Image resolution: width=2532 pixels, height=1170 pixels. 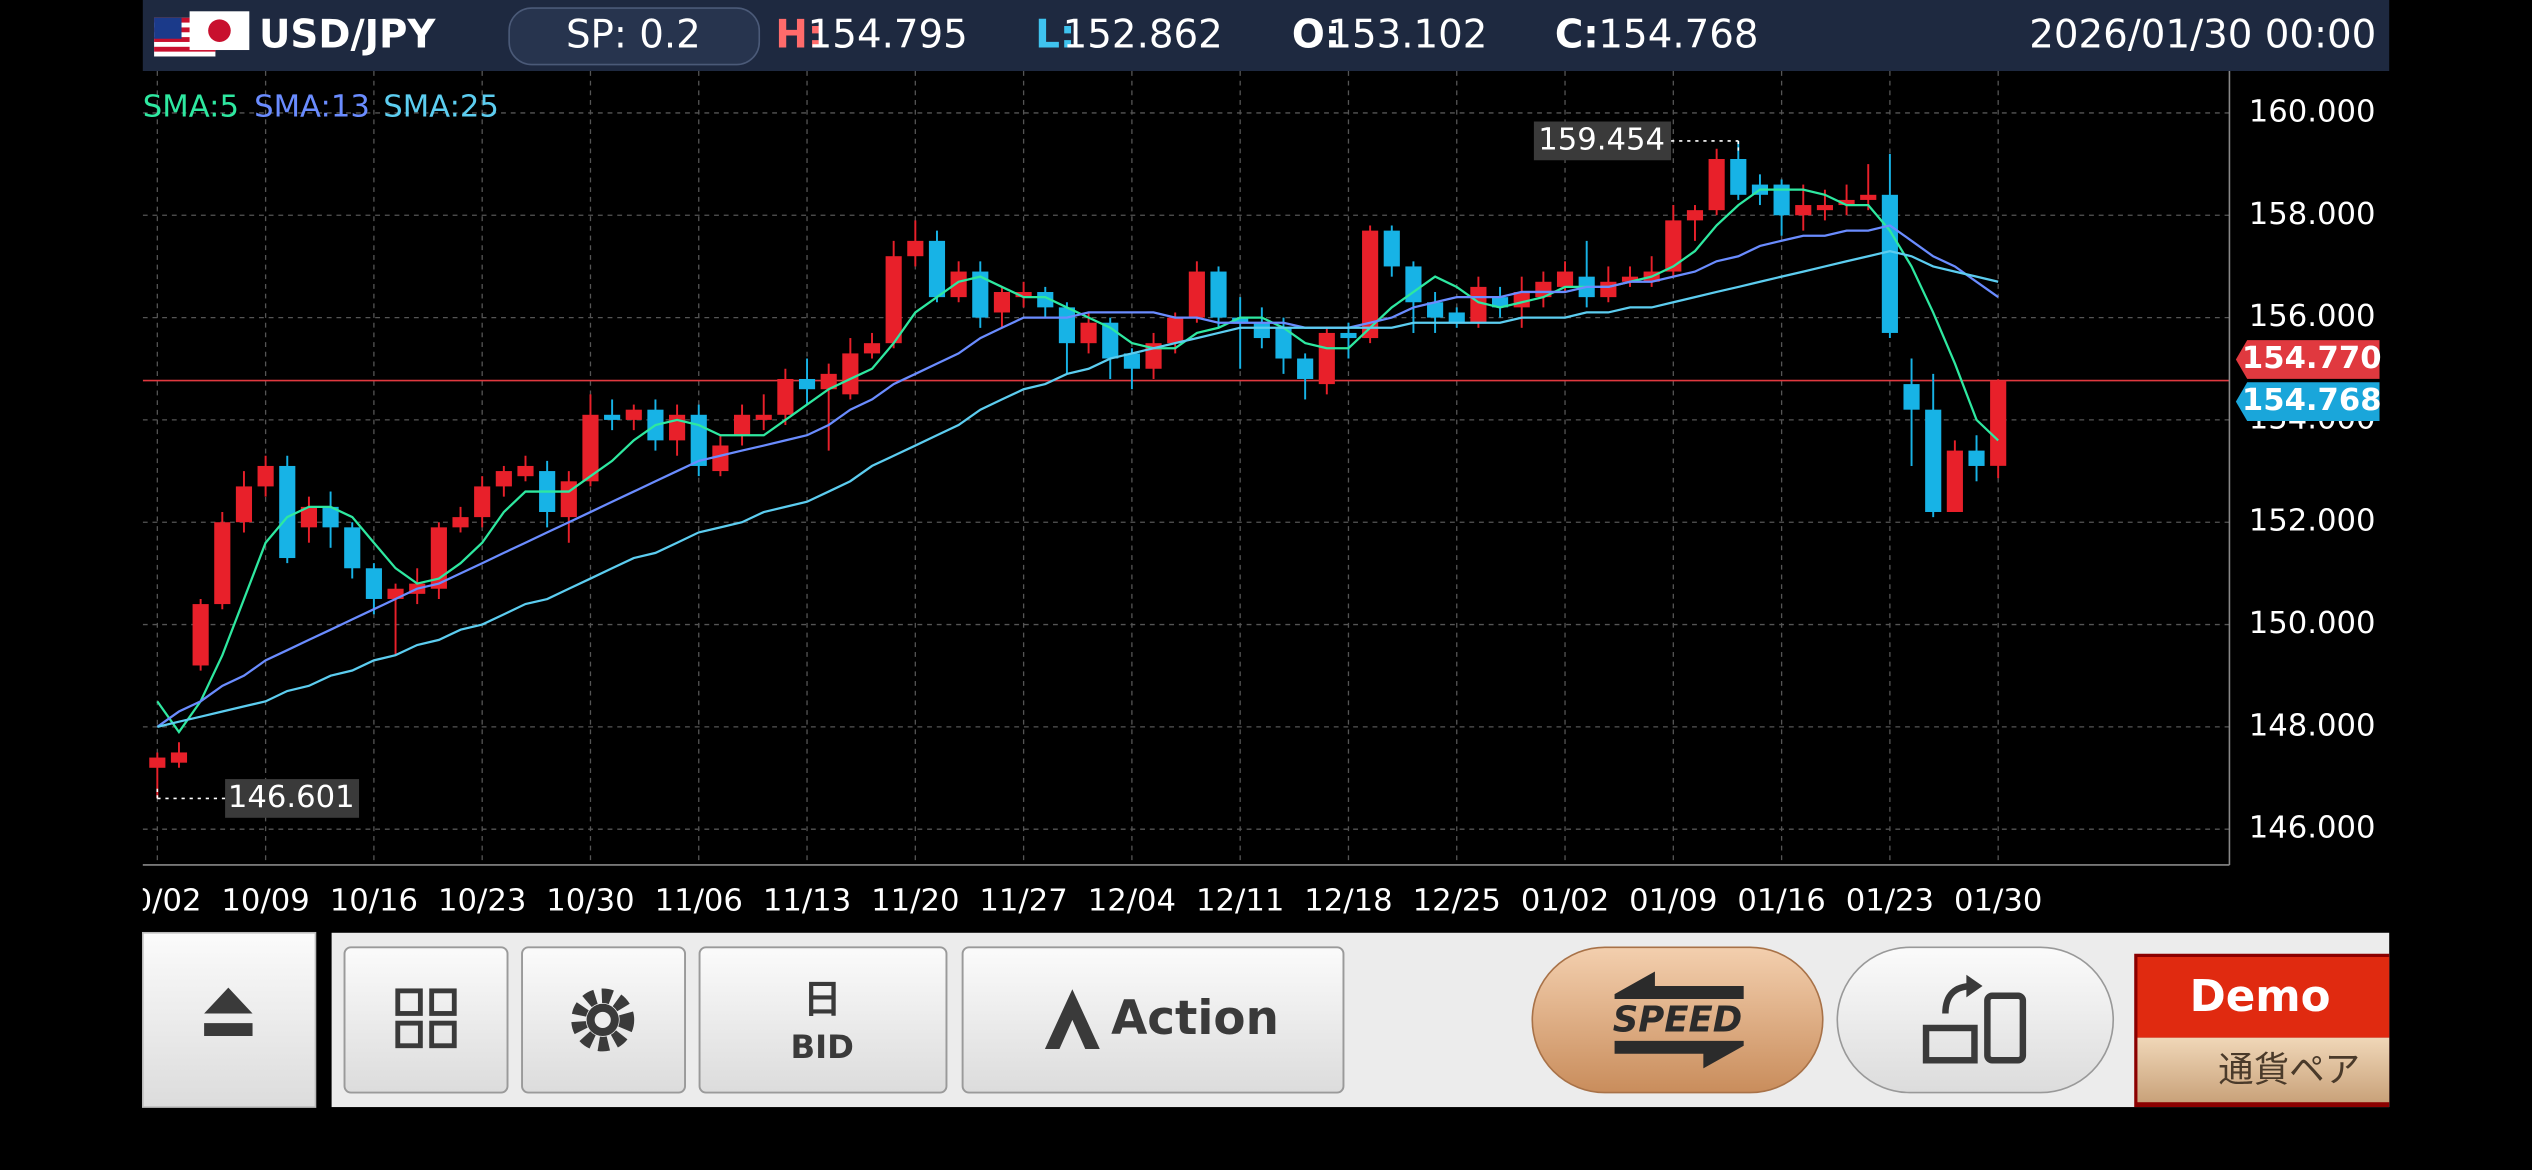 I want to click on pair-select-label: 通貨ペア, so click(x=2289, y=1070).